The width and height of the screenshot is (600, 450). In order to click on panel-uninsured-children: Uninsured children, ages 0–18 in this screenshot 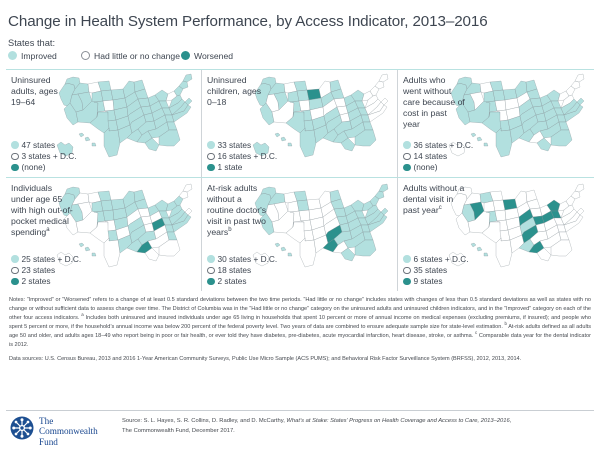, I will do `click(301, 124)`.